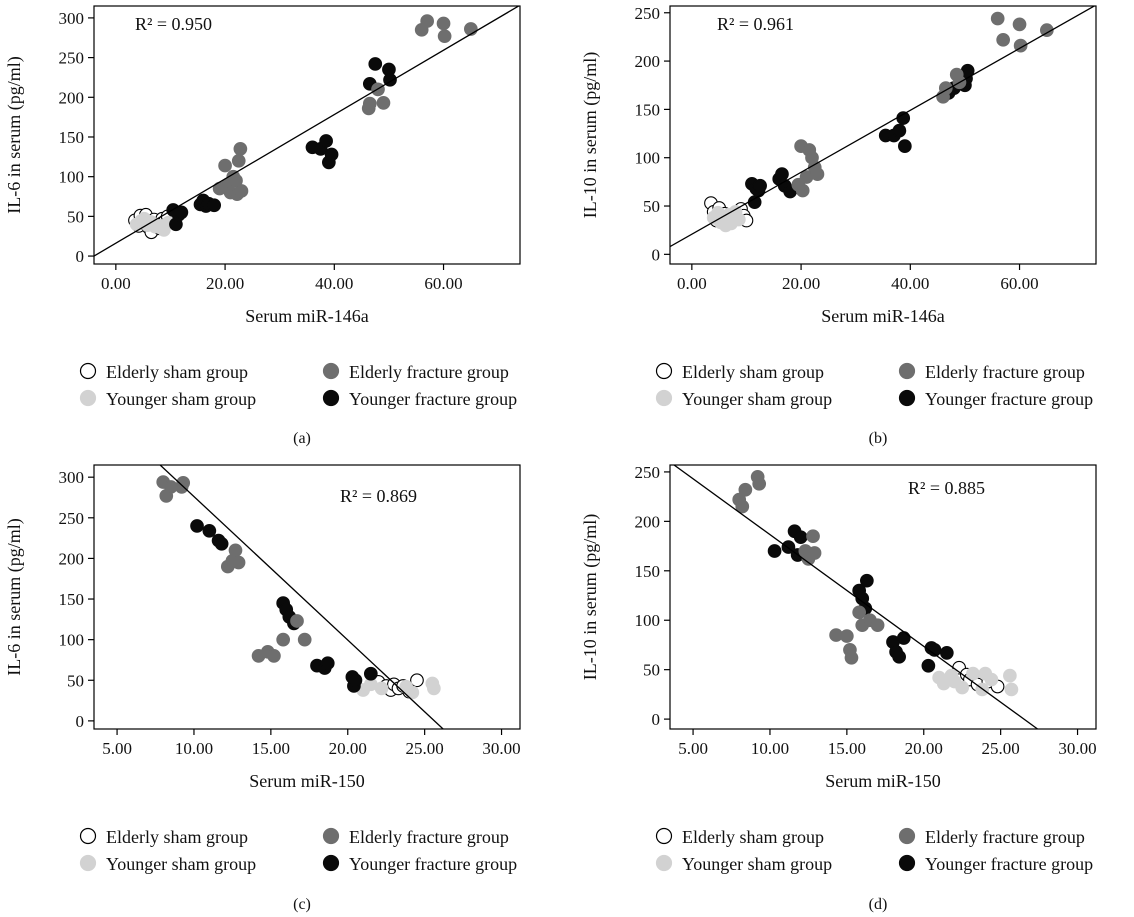  Describe the element at coordinates (72, 18) in the screenshot. I see `y-tick-label: 300` at that location.